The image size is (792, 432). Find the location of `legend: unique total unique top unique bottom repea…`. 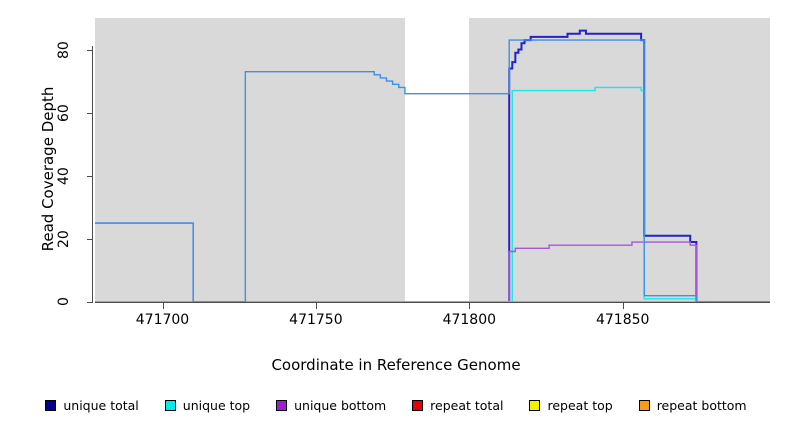

legend: unique total unique top unique bottom repea… is located at coordinates (396, 405).